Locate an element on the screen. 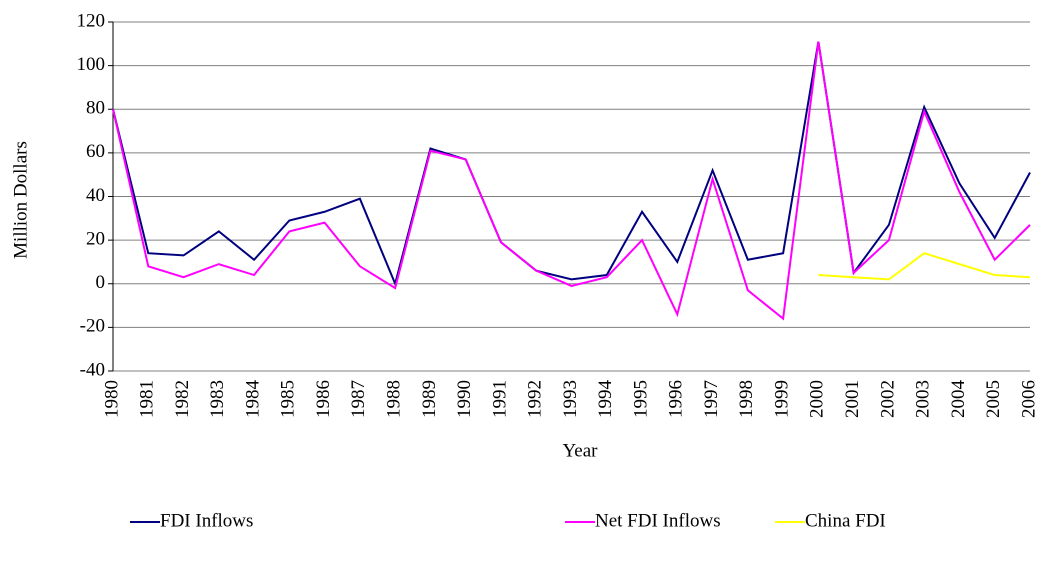 Image resolution: width=1043 pixels, height=563 pixels. x-tick-label: 2006 is located at coordinates (1028, 399).